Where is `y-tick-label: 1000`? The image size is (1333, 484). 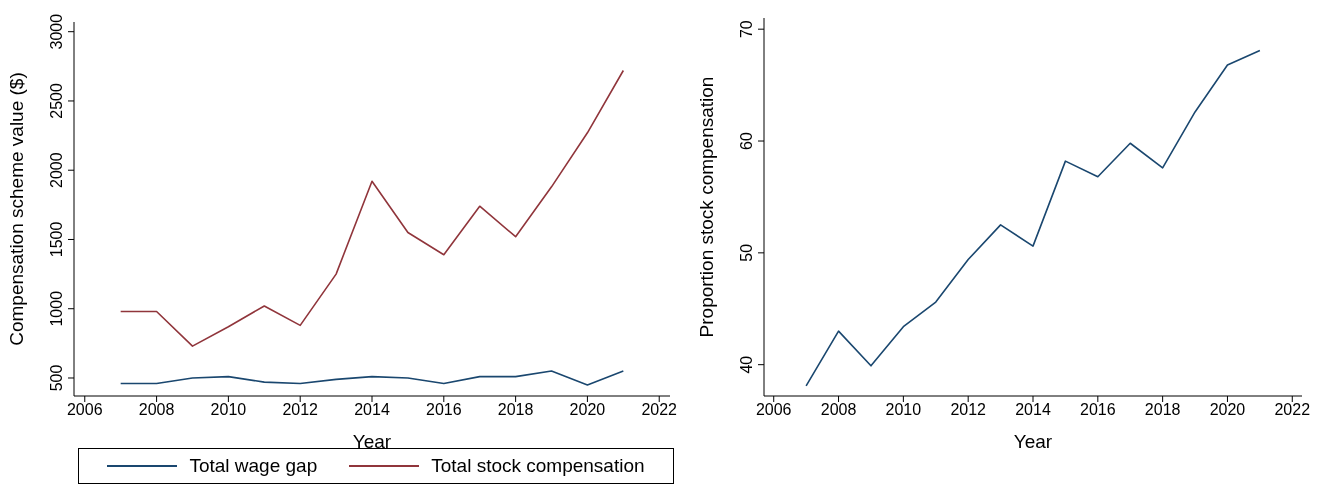 y-tick-label: 1000 is located at coordinates (56, 308).